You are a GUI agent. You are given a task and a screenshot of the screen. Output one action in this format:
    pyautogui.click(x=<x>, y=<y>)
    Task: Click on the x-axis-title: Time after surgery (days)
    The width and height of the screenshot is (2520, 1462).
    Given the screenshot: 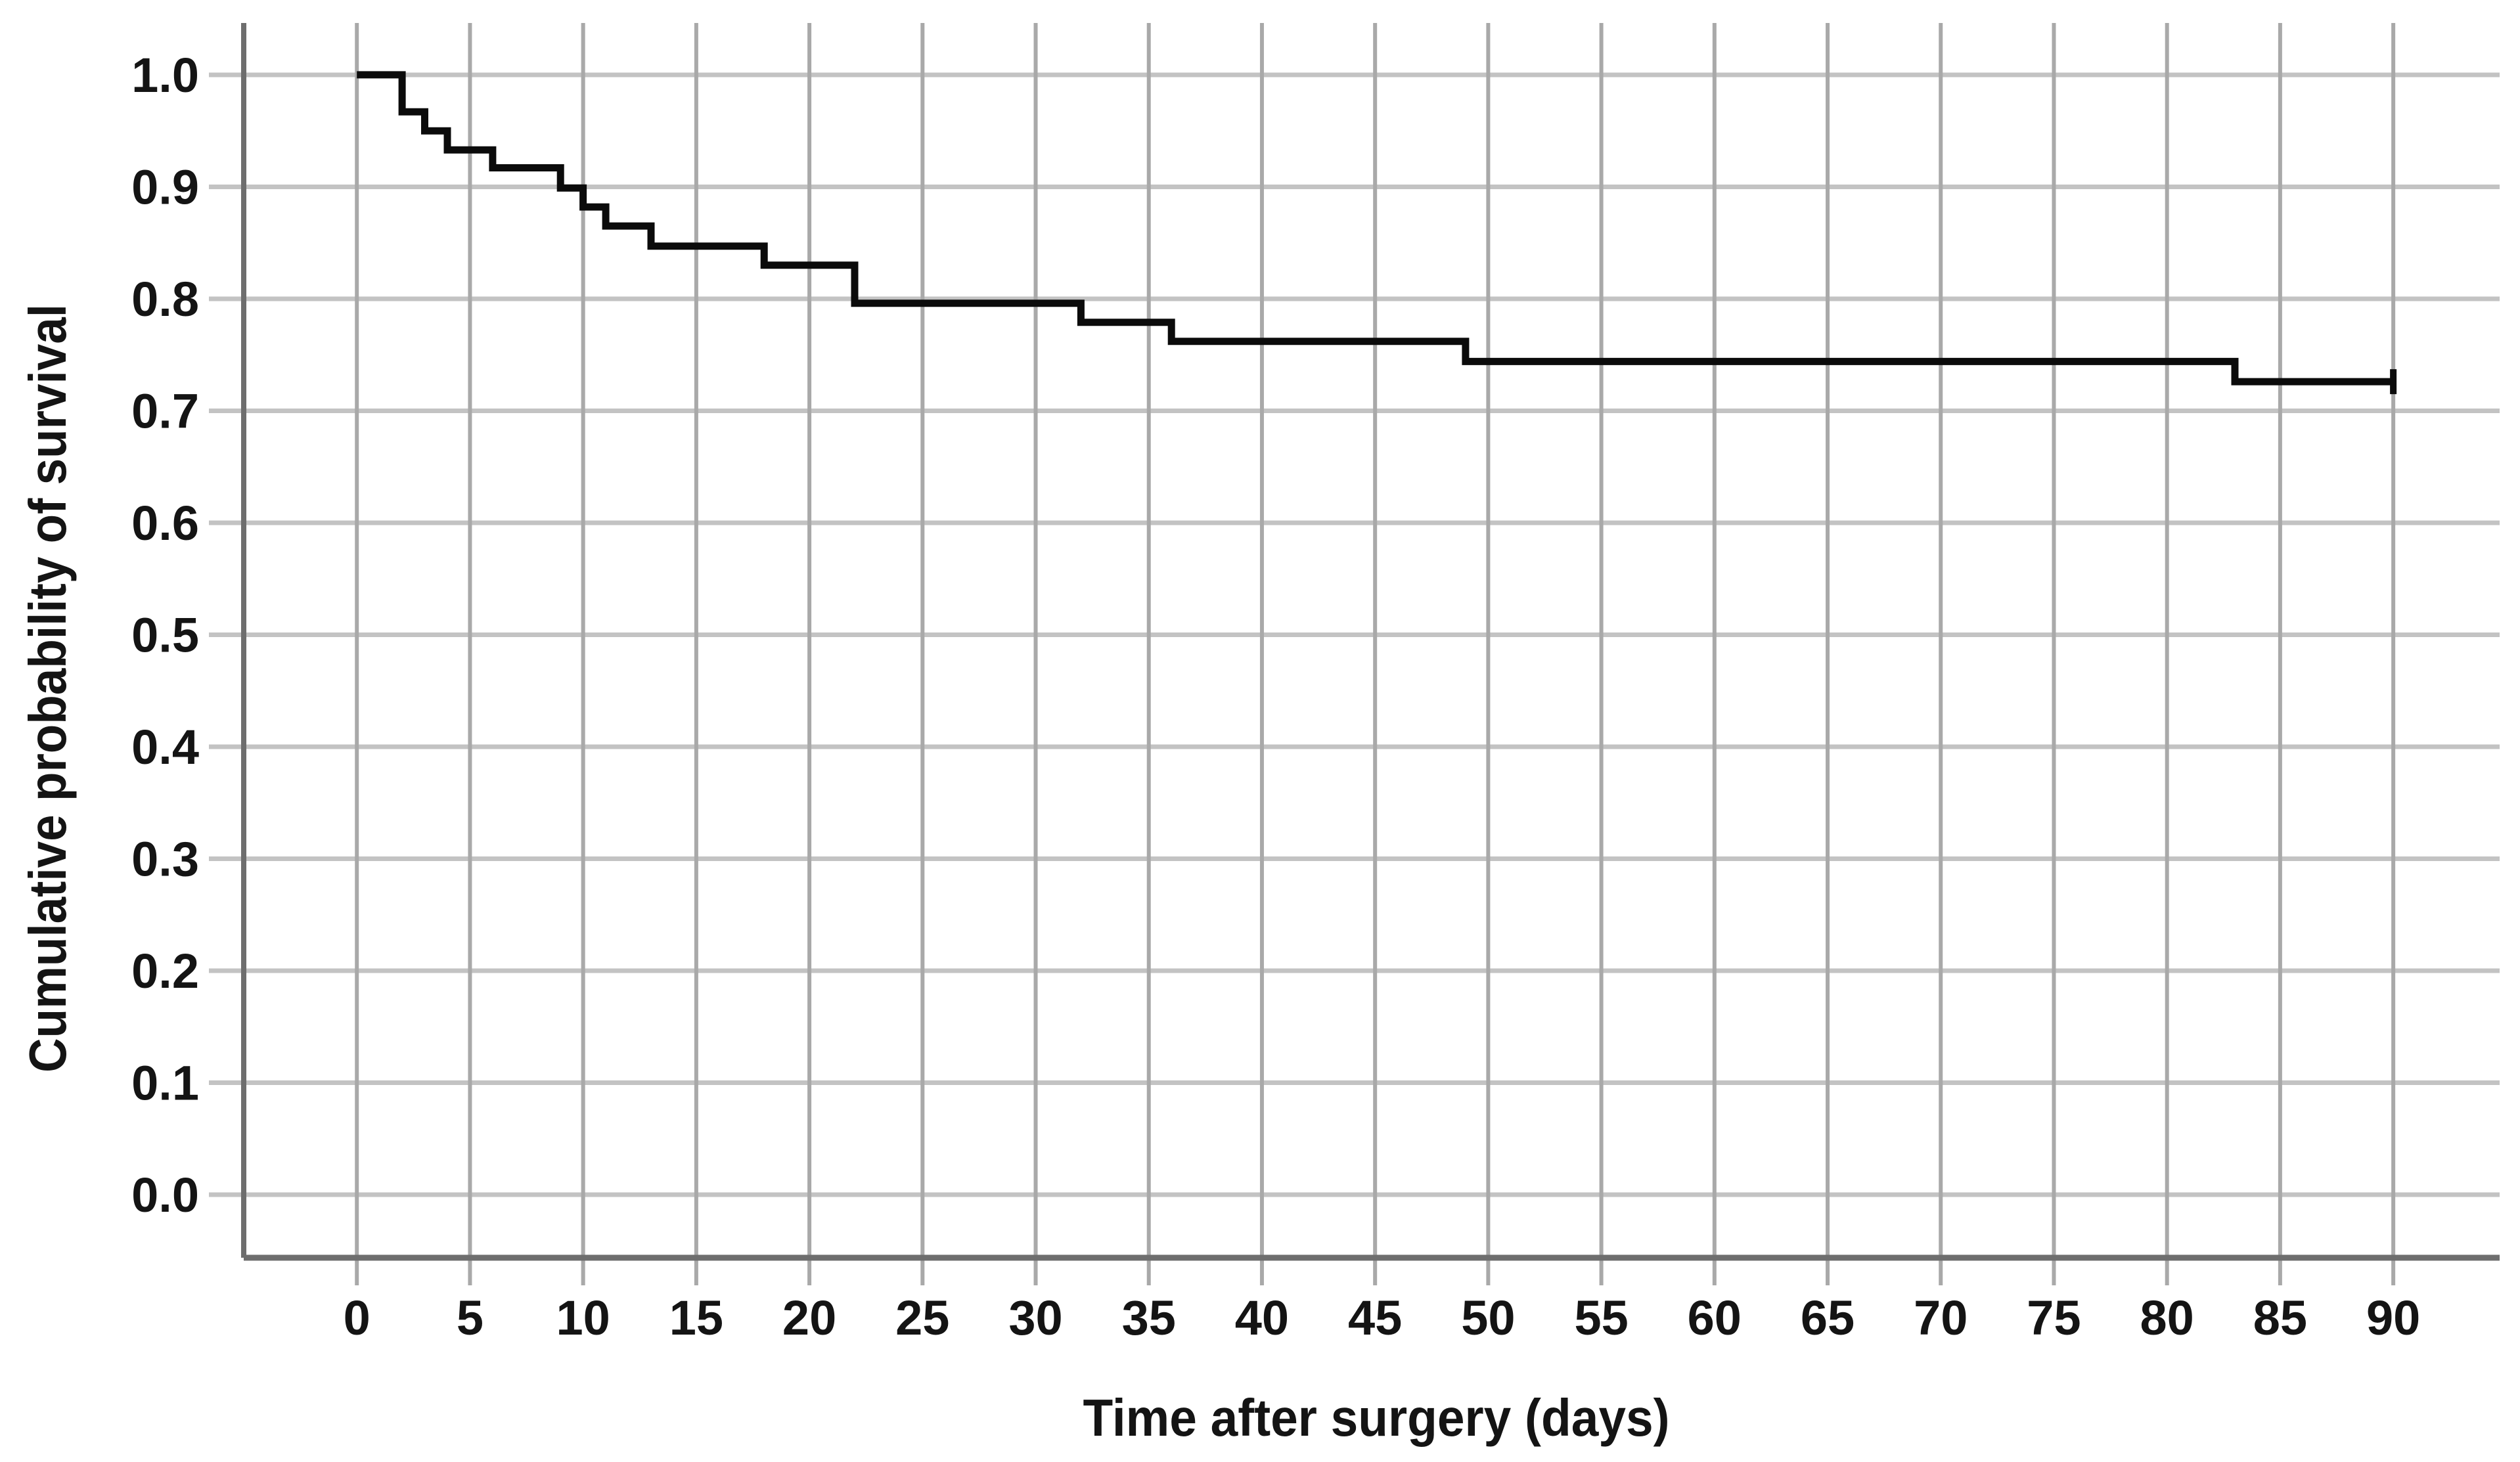 What is the action you would take?
    pyautogui.click(x=1376, y=1417)
    